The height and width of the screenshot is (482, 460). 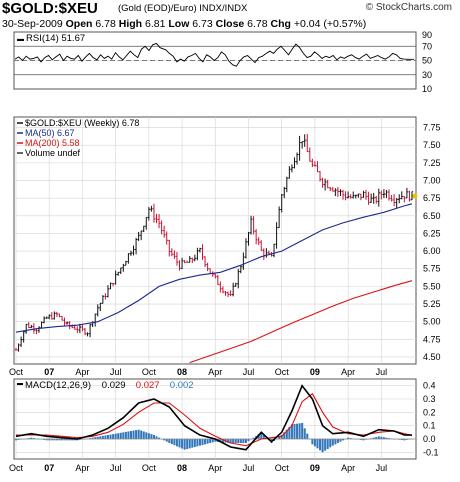 I want to click on price-x-tick: 07, so click(x=49, y=372).